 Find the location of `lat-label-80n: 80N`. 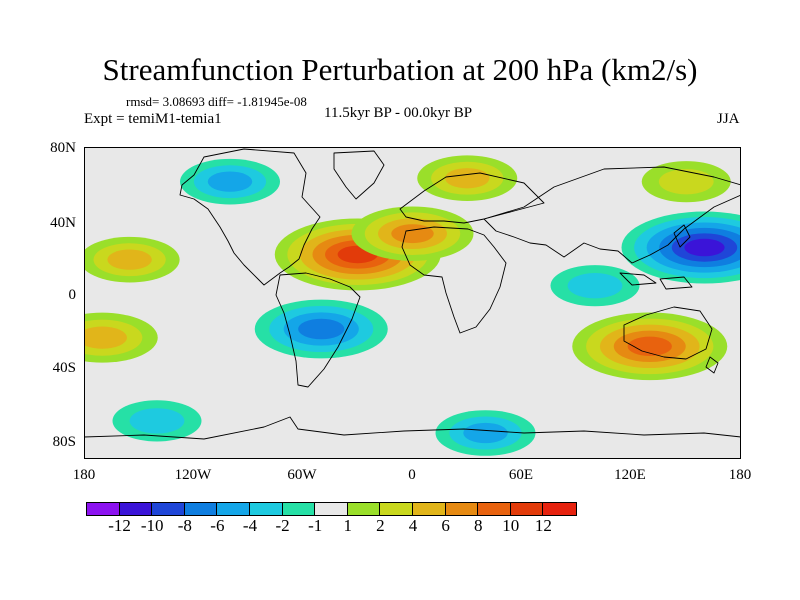

lat-label-80n: 80N is located at coordinates (63, 148).